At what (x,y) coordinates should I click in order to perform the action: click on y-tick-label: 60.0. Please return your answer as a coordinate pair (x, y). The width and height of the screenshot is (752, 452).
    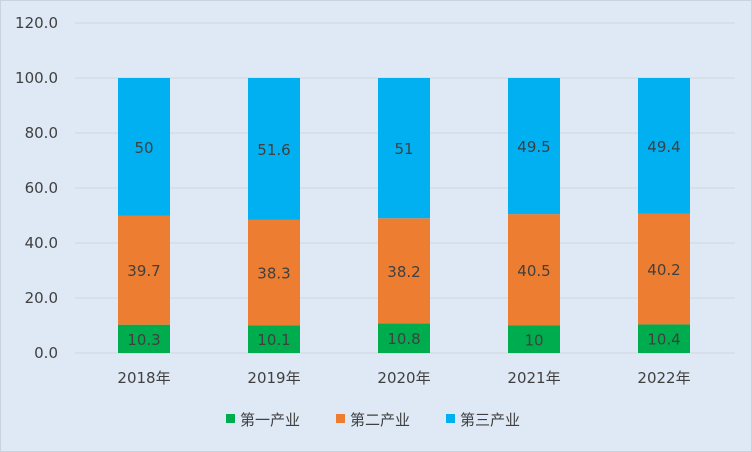
    Looking at the image, I should click on (41, 188).